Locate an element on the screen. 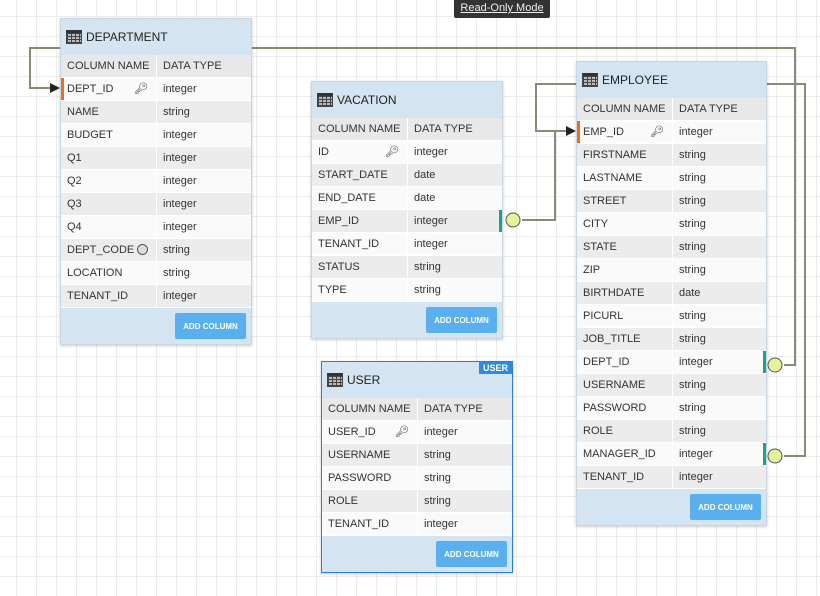 Image resolution: width=820 pixels, height=596 pixels. table-row: START_DATE date is located at coordinates (407, 175).